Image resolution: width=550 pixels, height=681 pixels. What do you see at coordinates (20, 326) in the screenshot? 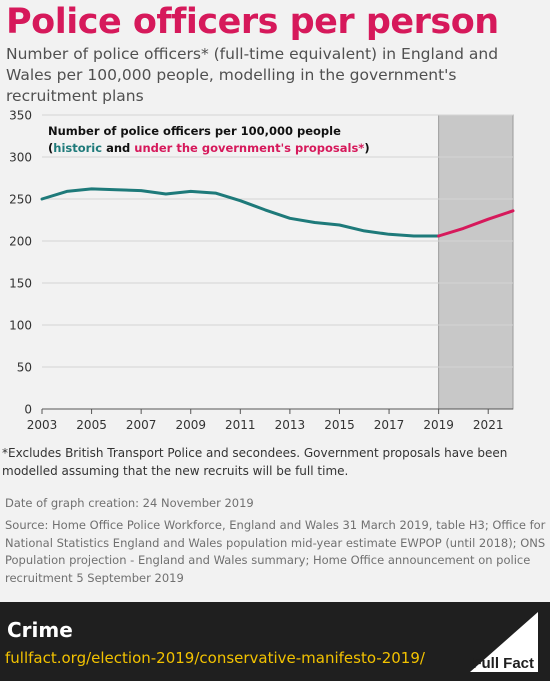
I see `y-tick-label: 100` at bounding box center [20, 326].